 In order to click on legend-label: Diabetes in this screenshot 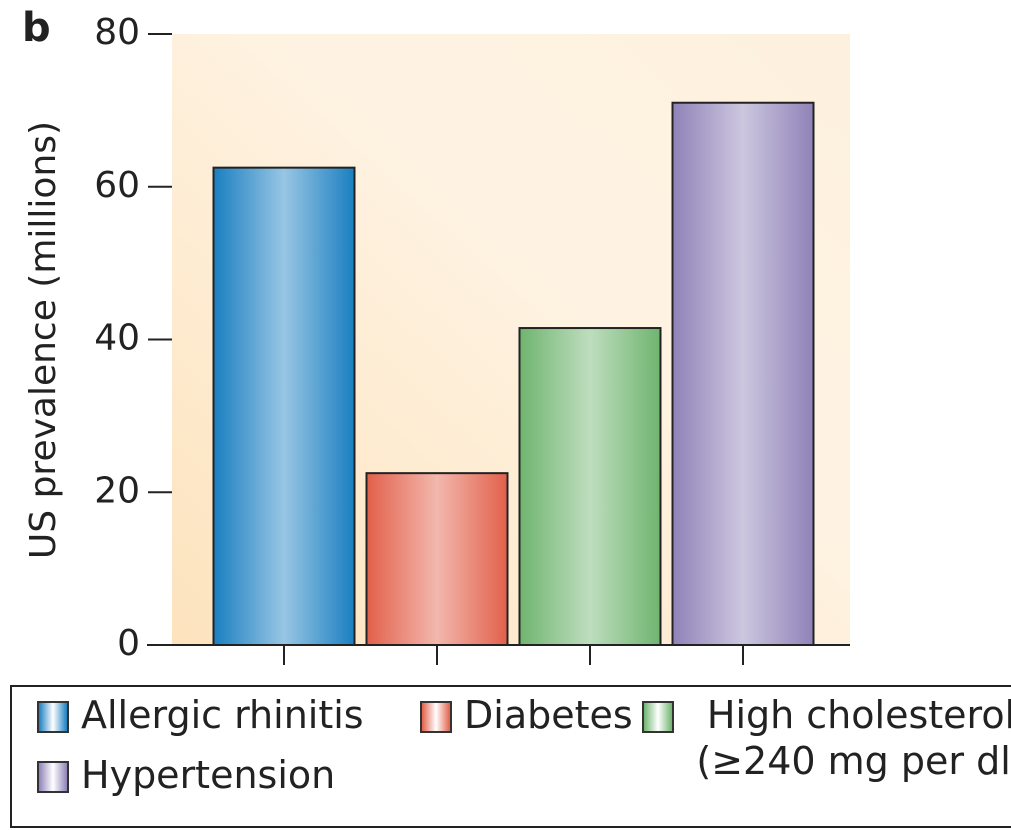, I will do `click(548, 715)`.